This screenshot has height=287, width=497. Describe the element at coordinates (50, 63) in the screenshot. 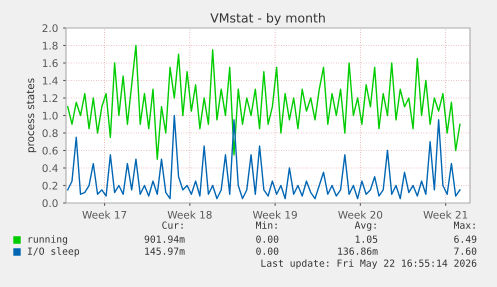

I see `y-tick-label: 1.6` at that location.